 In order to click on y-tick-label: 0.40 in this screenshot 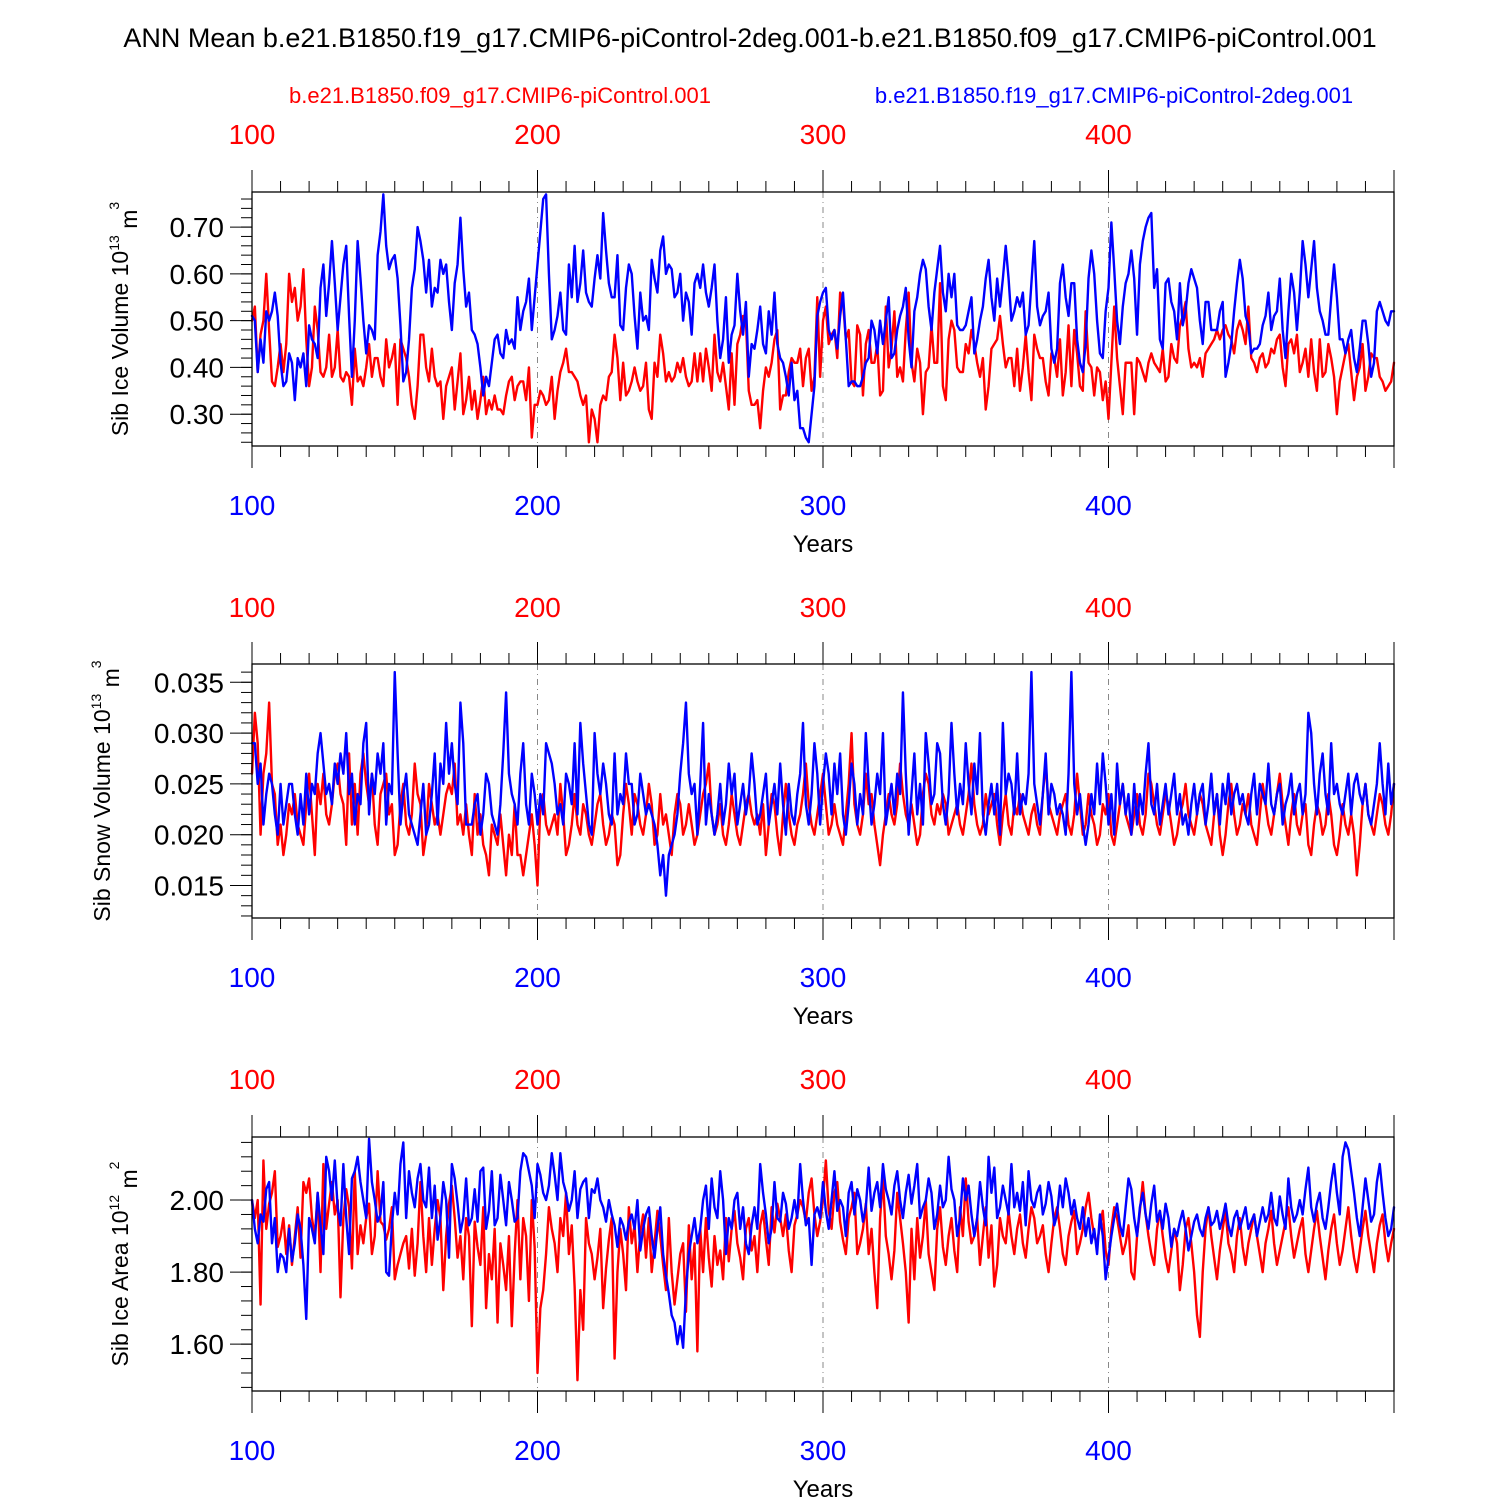, I will do `click(197, 367)`.